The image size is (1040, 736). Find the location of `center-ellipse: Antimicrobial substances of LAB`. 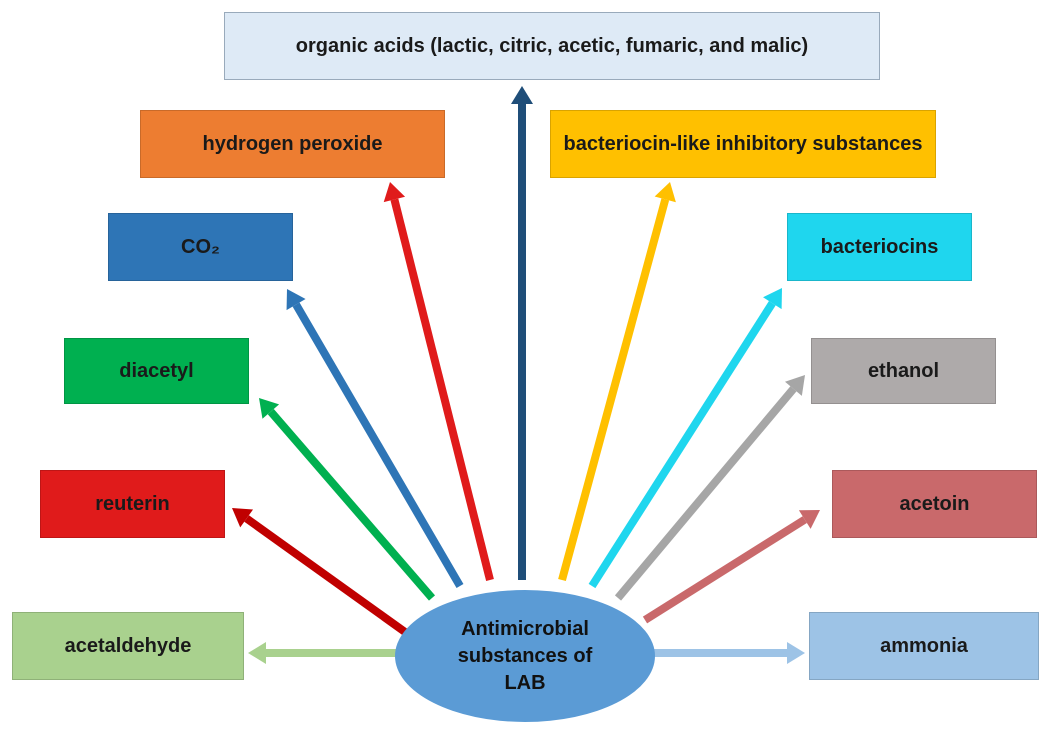

center-ellipse: Antimicrobial substances of LAB is located at coordinates (525, 656).